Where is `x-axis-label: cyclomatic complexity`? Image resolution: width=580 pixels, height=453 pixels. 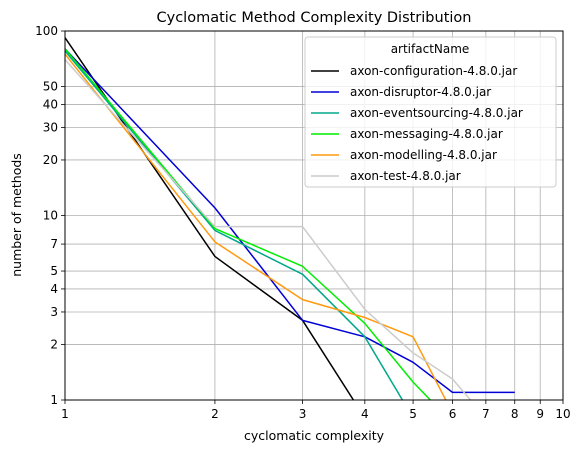
x-axis-label: cyclomatic complexity is located at coordinates (314, 435).